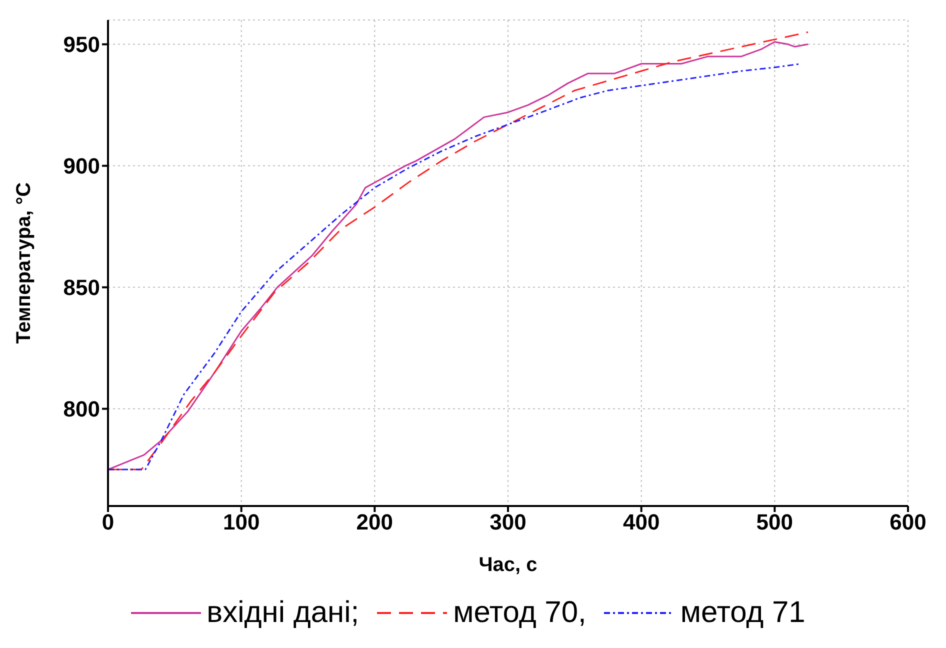  What do you see at coordinates (908, 522) in the screenshot?
I see `x-tick-label: 600` at bounding box center [908, 522].